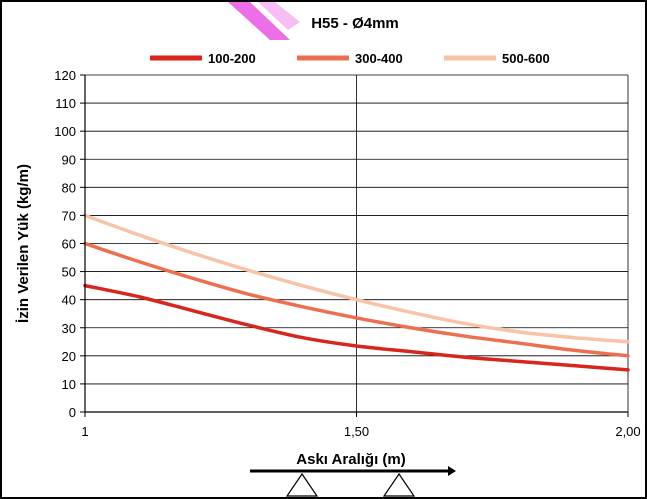  Describe the element at coordinates (355, 23) in the screenshot. I see `chart-title: H55 - Ø4mm` at that location.